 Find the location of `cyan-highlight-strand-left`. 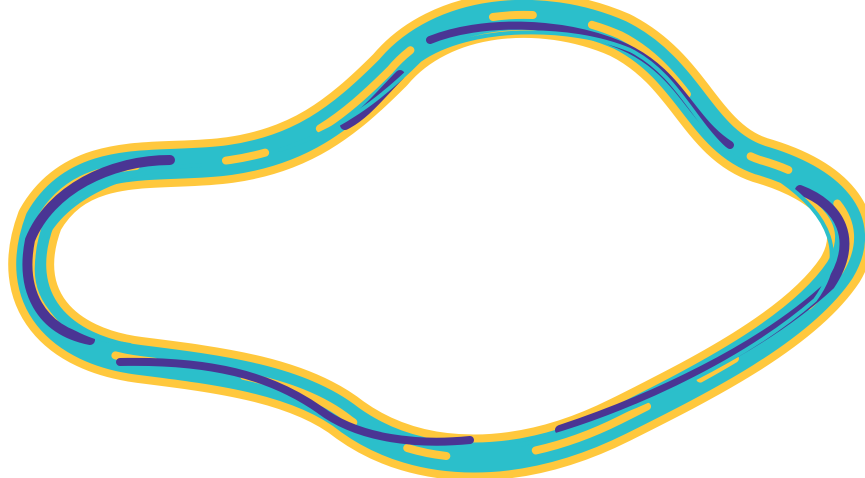

cyan-highlight-strand-left is located at coordinates (118, 255).